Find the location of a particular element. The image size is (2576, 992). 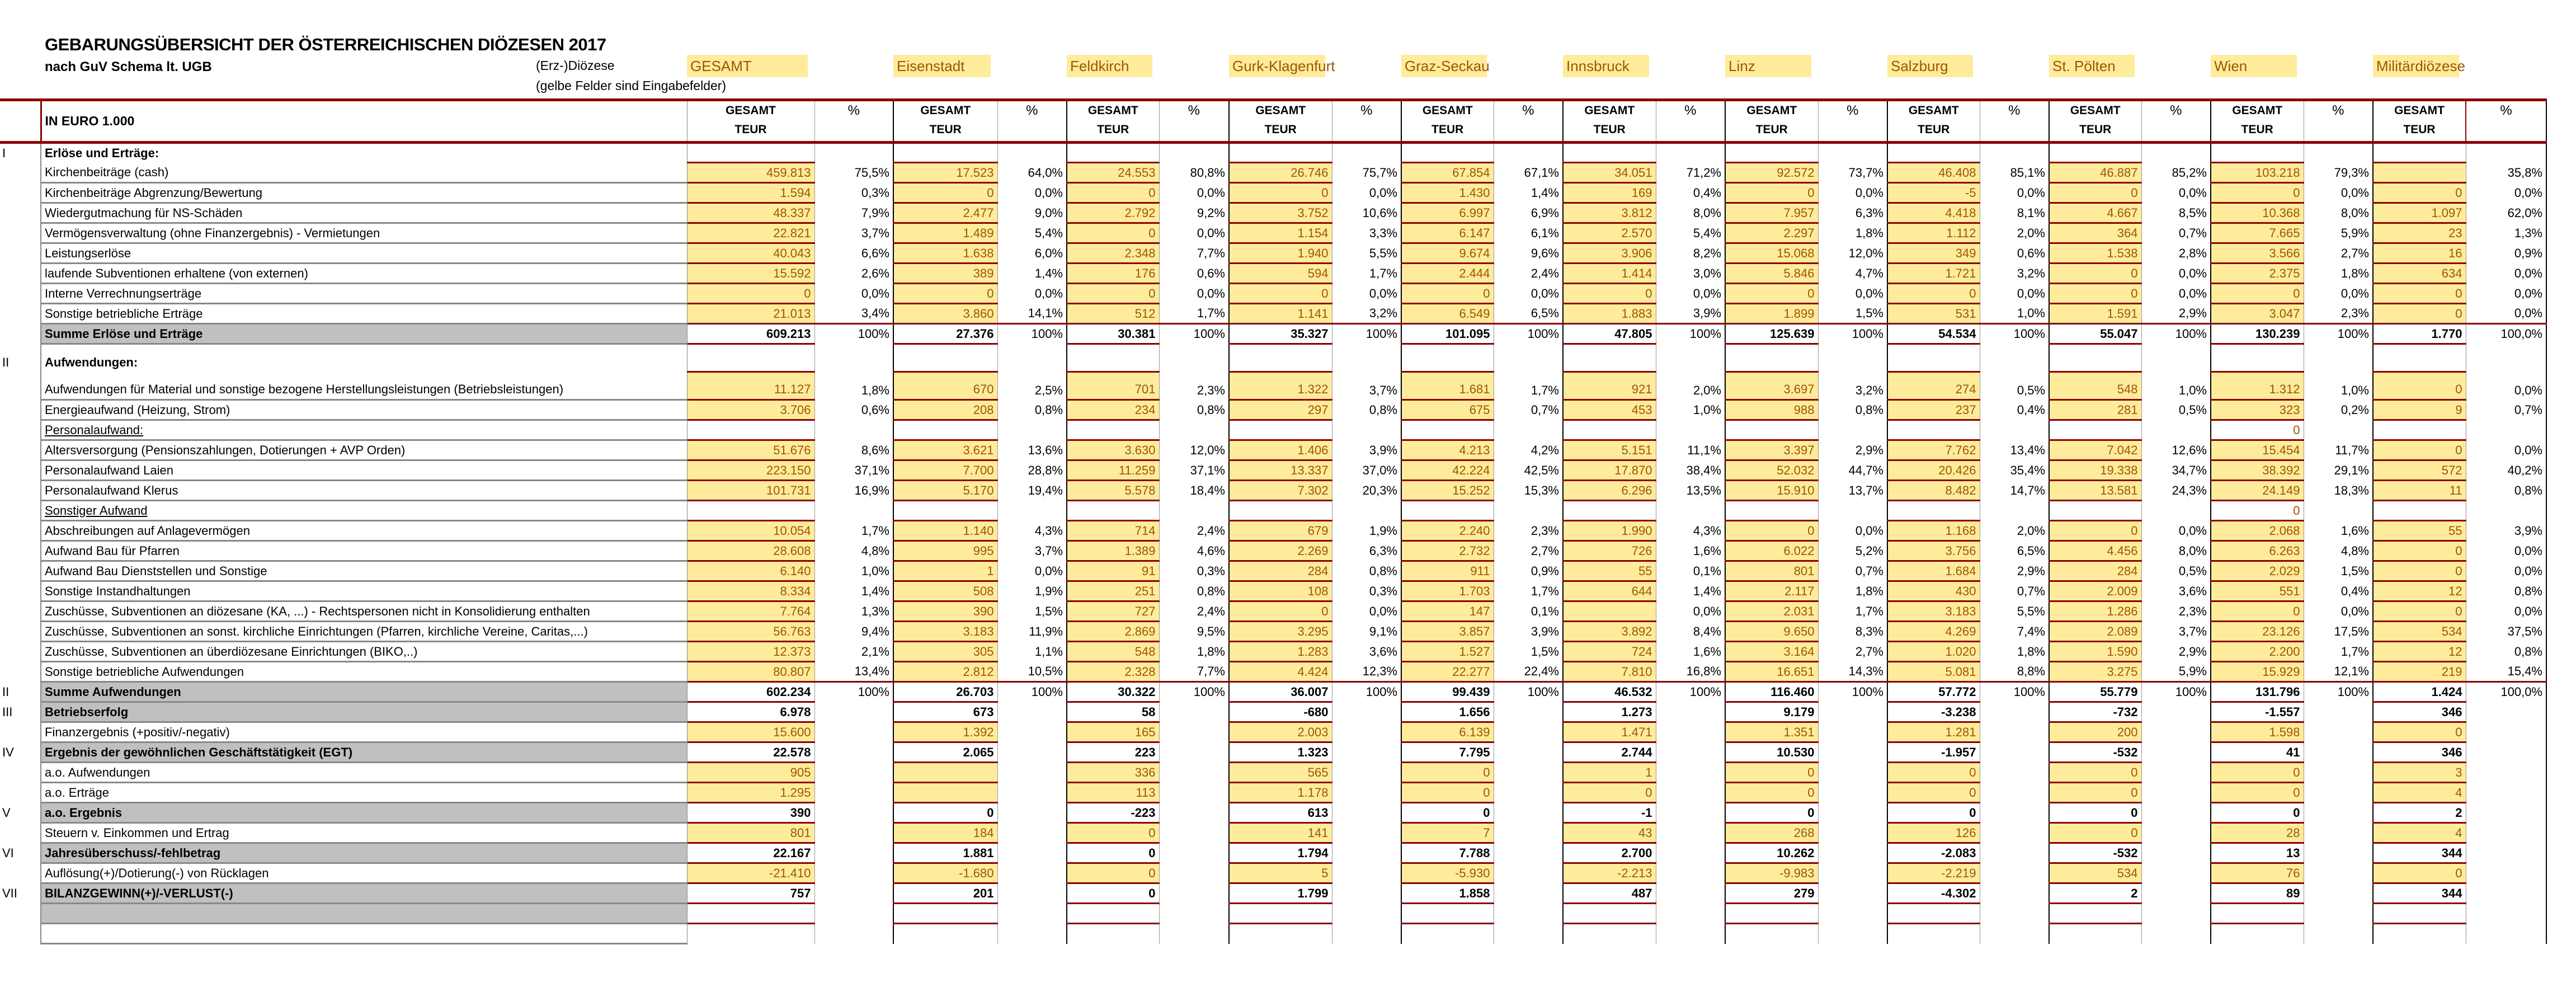

value-cell: 91 is located at coordinates (1112, 571).